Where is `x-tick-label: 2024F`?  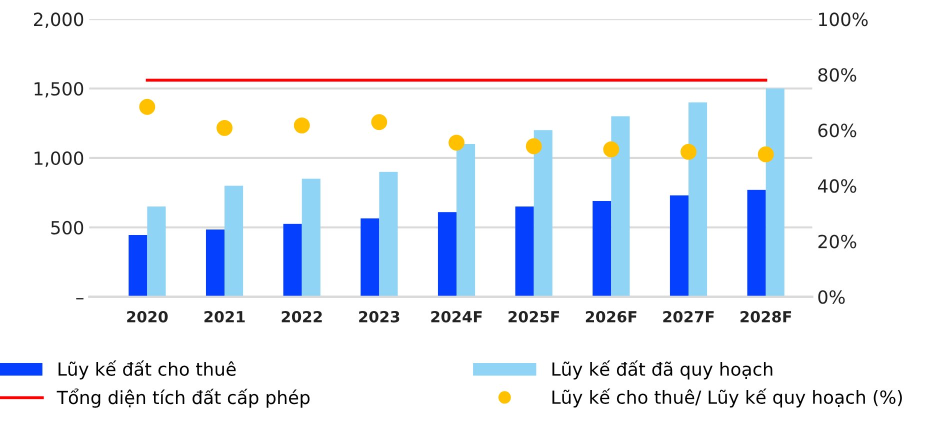 x-tick-label: 2024F is located at coordinates (456, 316).